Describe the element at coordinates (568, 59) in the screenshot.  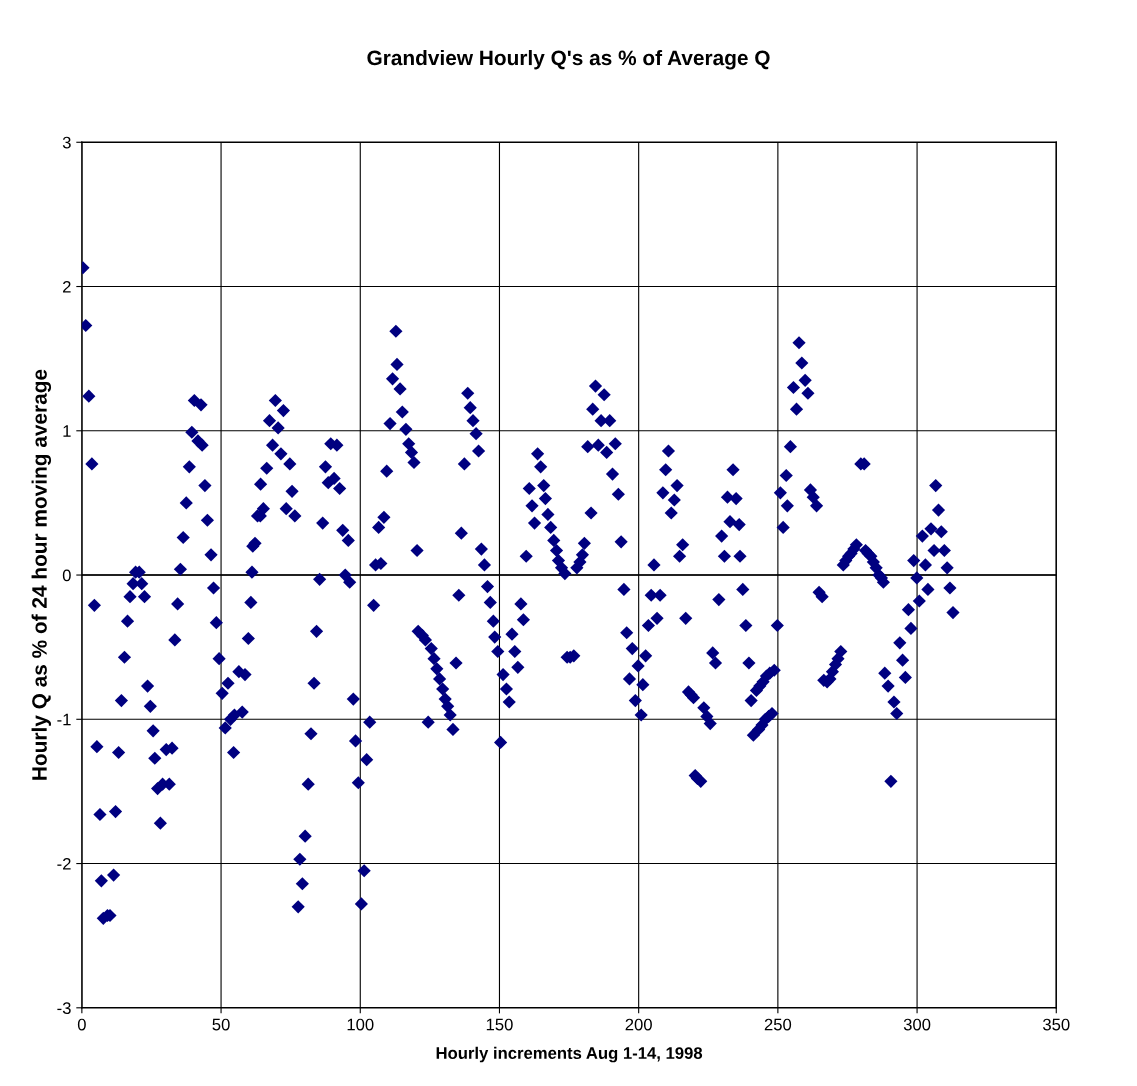
I see `chart-title: Grandview Hourly Q's as % of Average Q` at that location.